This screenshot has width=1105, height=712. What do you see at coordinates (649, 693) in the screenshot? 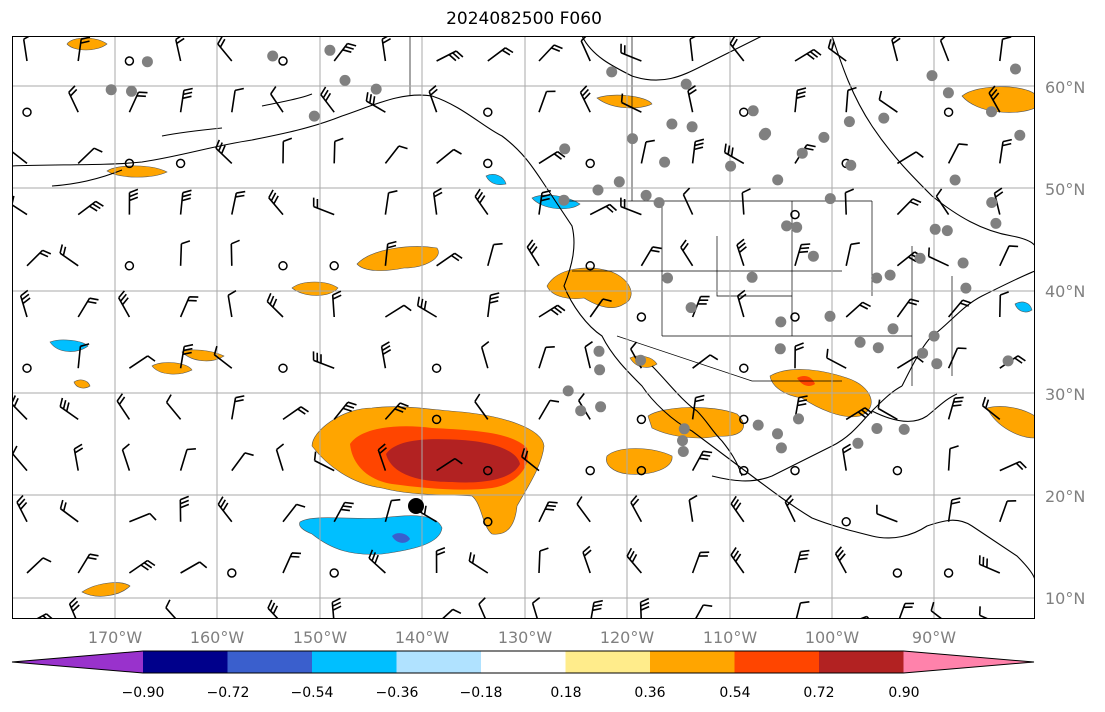
I see `colorbar-tick-label: 0.36` at bounding box center [649, 693].